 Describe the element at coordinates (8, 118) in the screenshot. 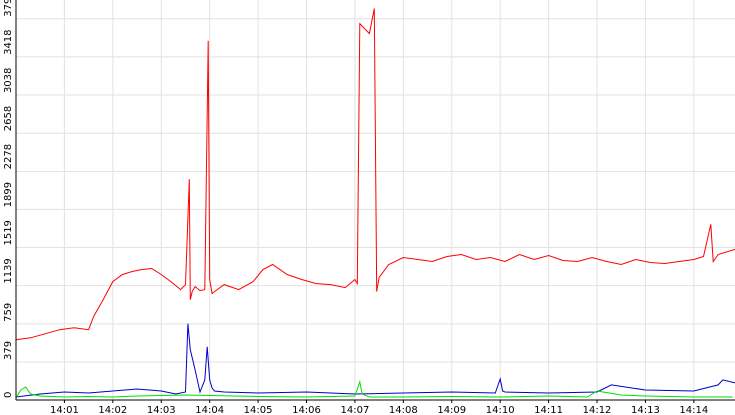

I see `y-tick-label: 2658` at that location.